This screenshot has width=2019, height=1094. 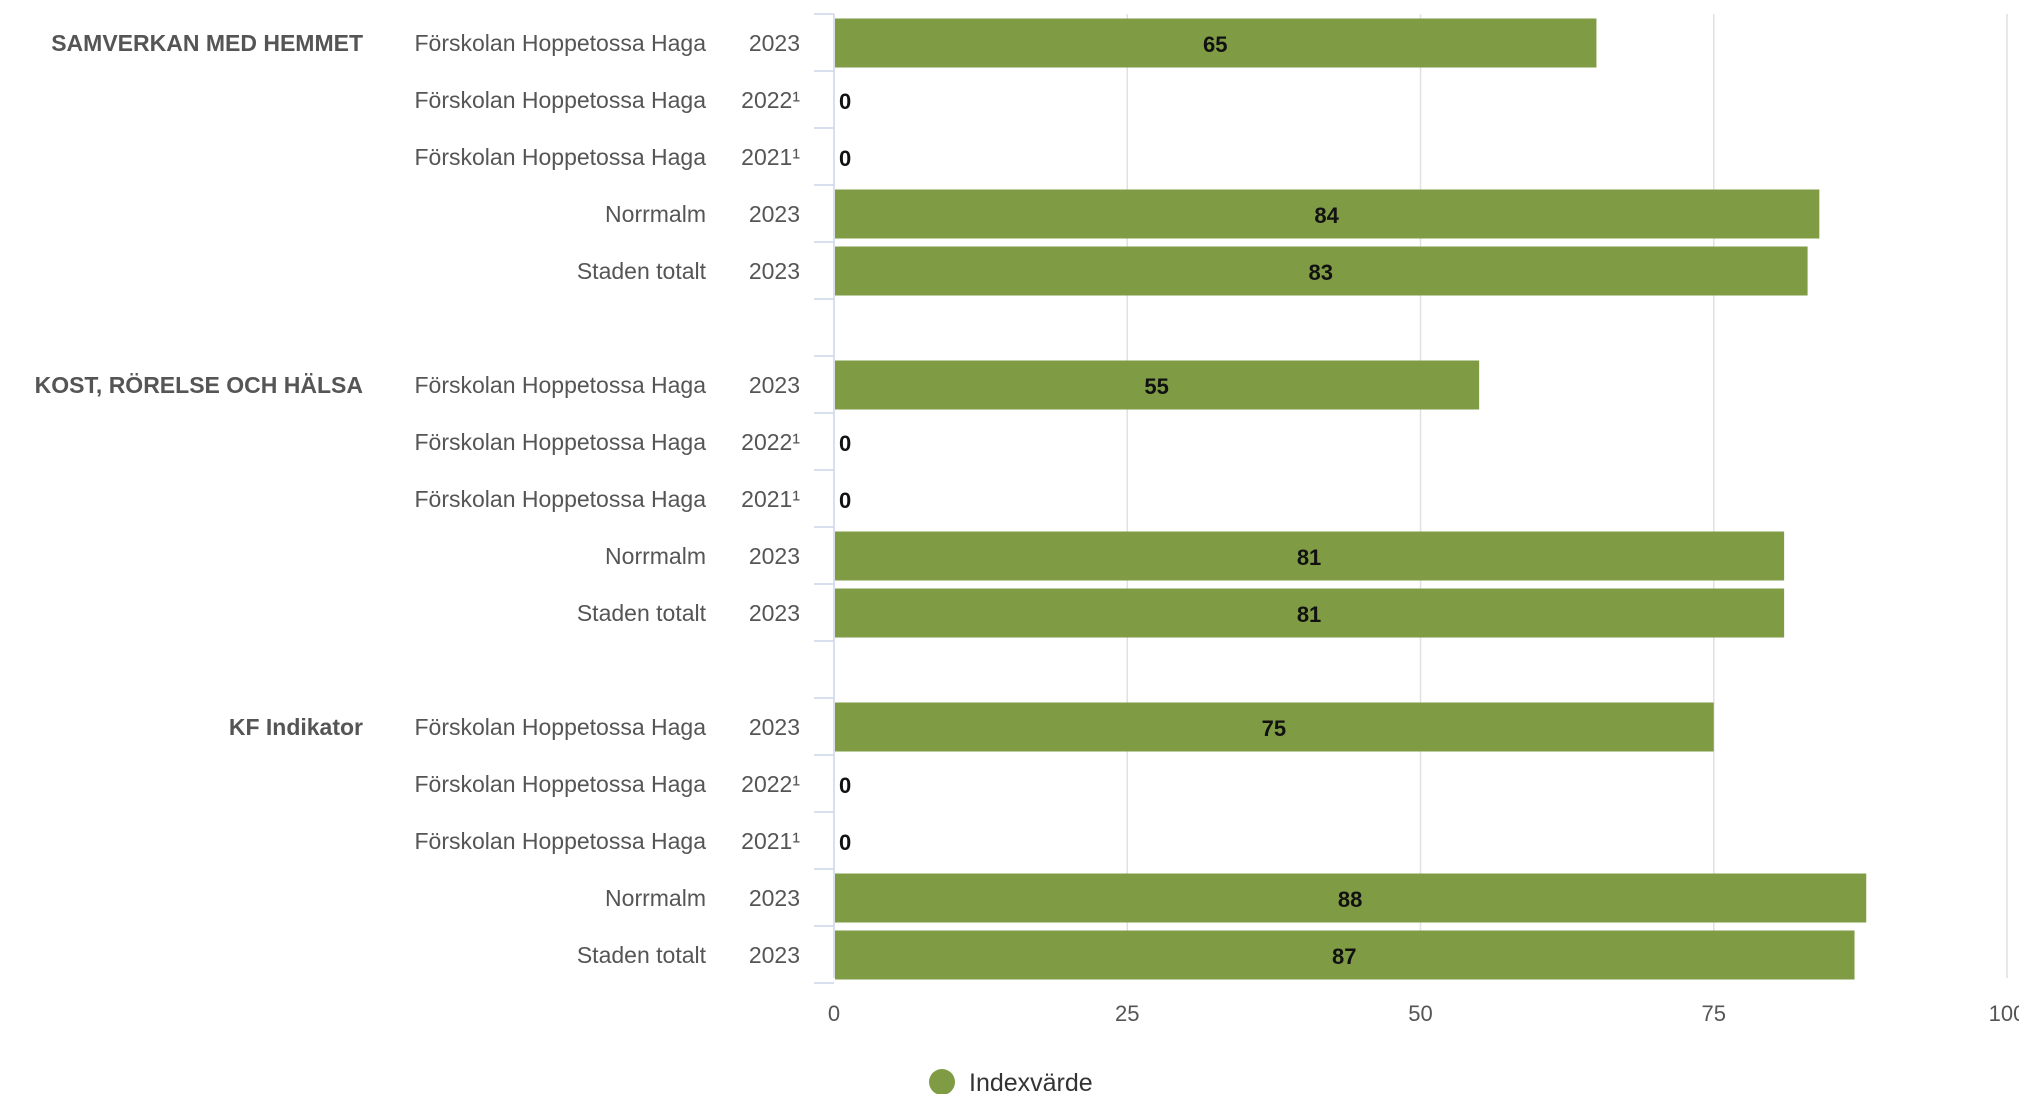 What do you see at coordinates (824, 498) in the screenshot?
I see `category-axis` at bounding box center [824, 498].